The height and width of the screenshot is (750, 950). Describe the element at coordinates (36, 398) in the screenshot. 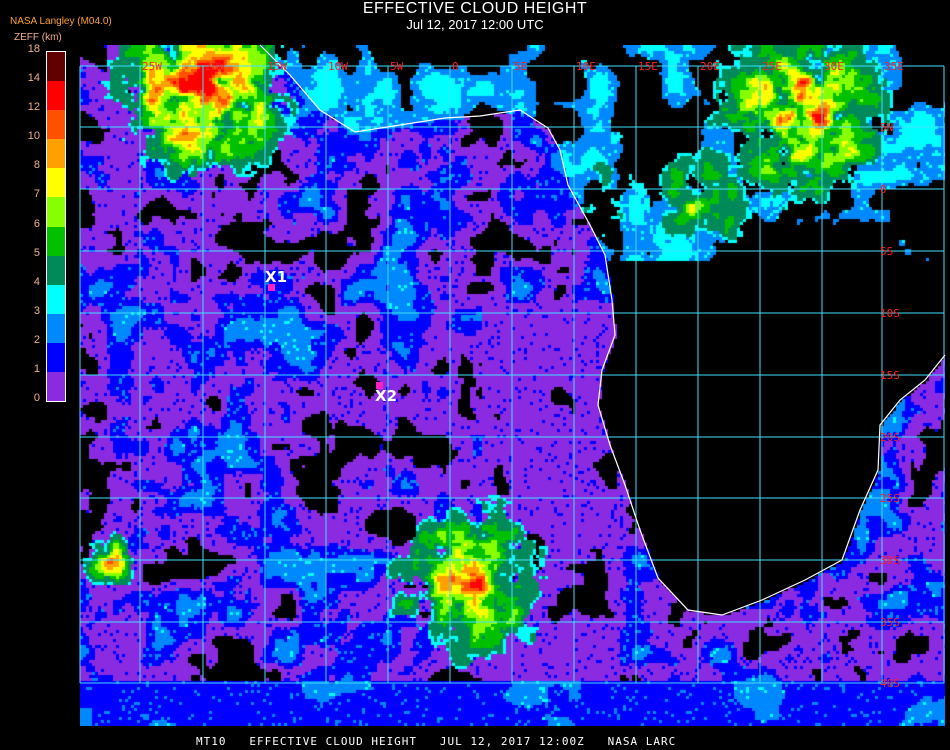

I see `colorbar-tick-label: 0` at that location.